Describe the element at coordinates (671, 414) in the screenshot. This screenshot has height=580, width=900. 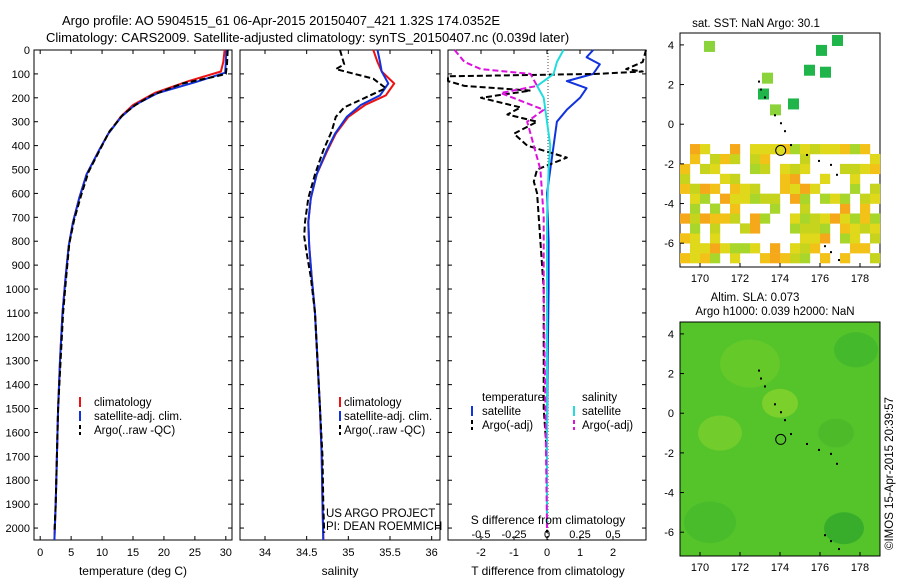
I see `map-y-tick-label: 0` at that location.